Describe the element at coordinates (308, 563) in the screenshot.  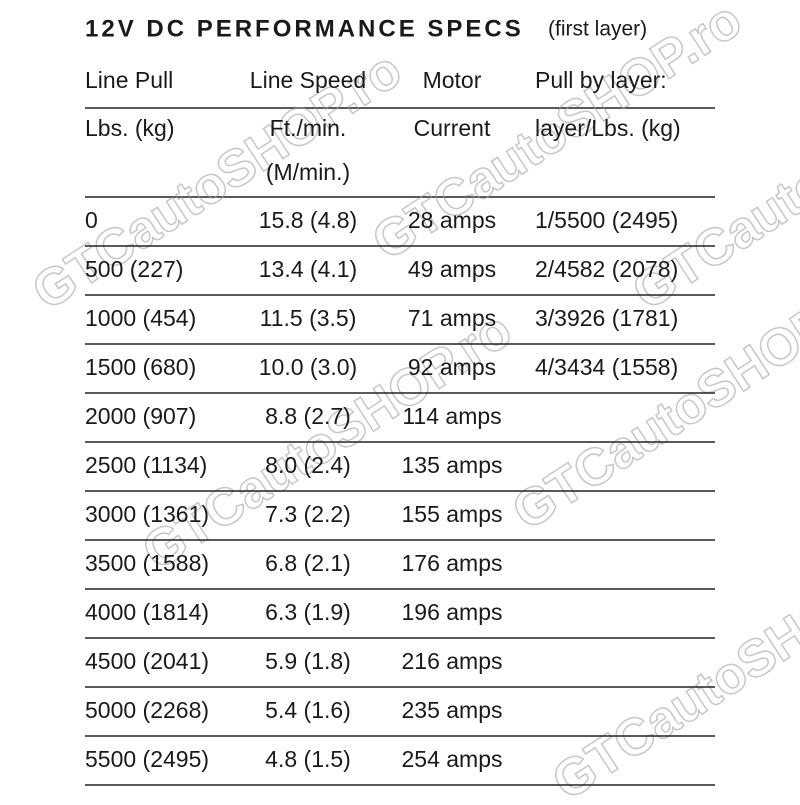
I see `cell: 6.8 (2.1)` at that location.